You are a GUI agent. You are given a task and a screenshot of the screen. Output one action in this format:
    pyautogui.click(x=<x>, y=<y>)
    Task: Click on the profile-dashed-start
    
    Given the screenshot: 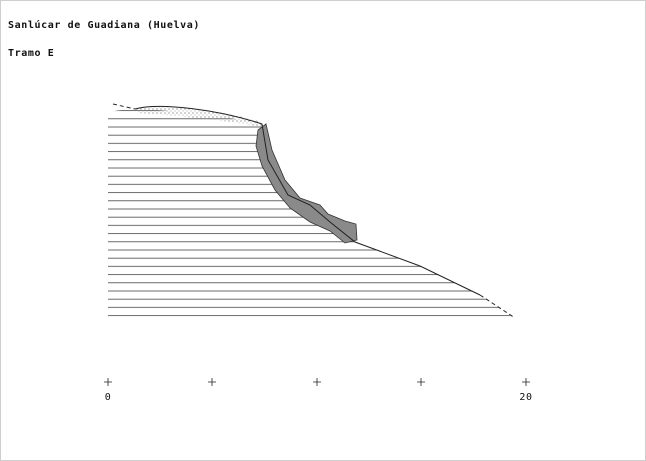 What is the action you would take?
    pyautogui.click(x=124, y=106)
    